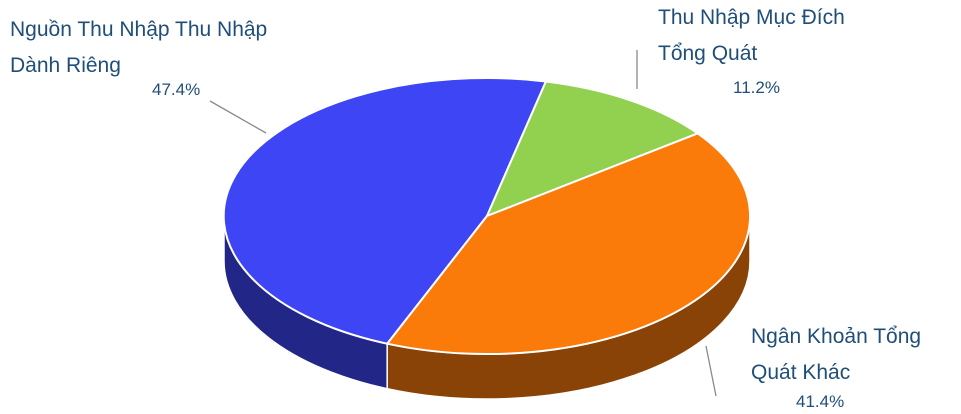 The height and width of the screenshot is (414, 961). I want to click on slice-label-line: Ngân Khoản Tổng, so click(836, 336).